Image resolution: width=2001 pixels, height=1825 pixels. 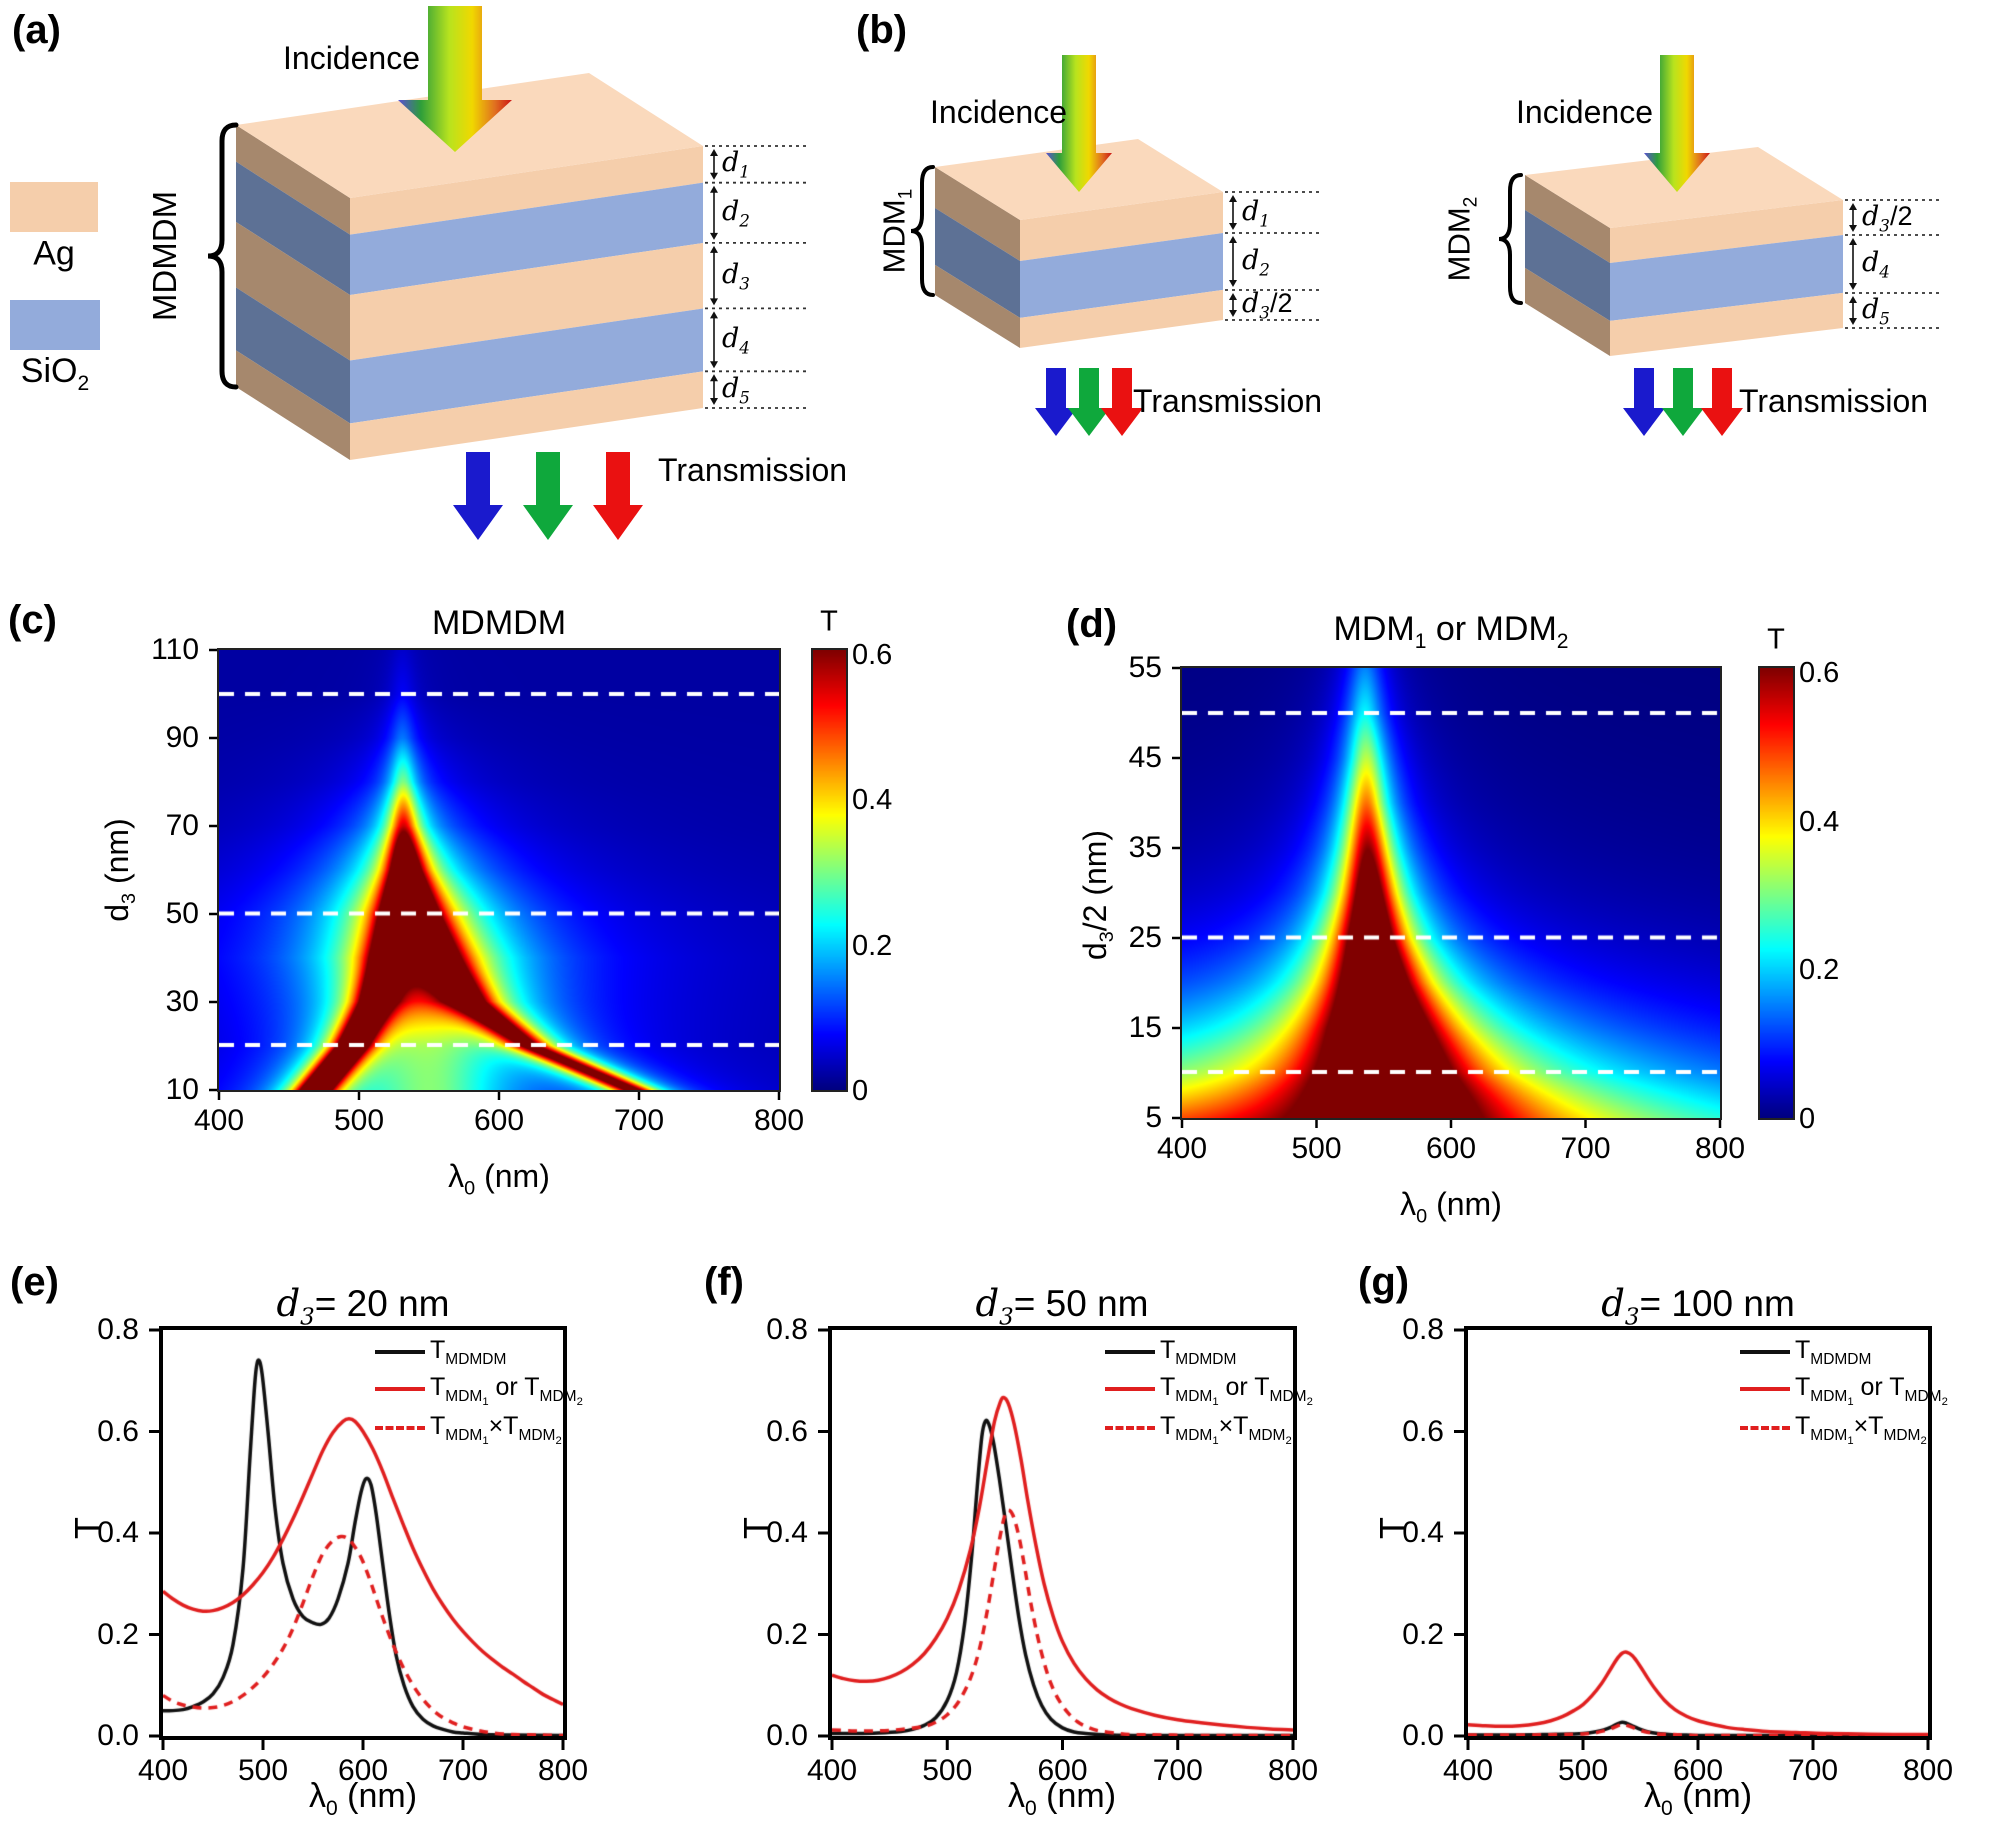 I want to click on y-tick-label-c: 10, so click(x=182, y=1089).